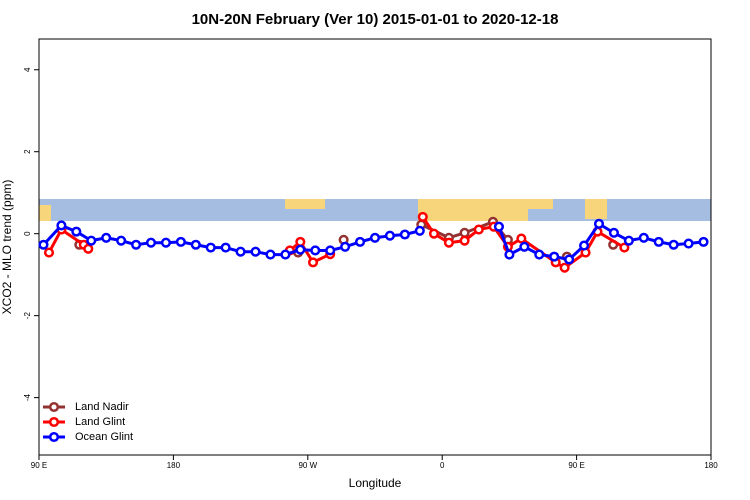 The height and width of the screenshot is (500, 750). What do you see at coordinates (100, 422) in the screenshot?
I see `legend-label: Land Glint` at bounding box center [100, 422].